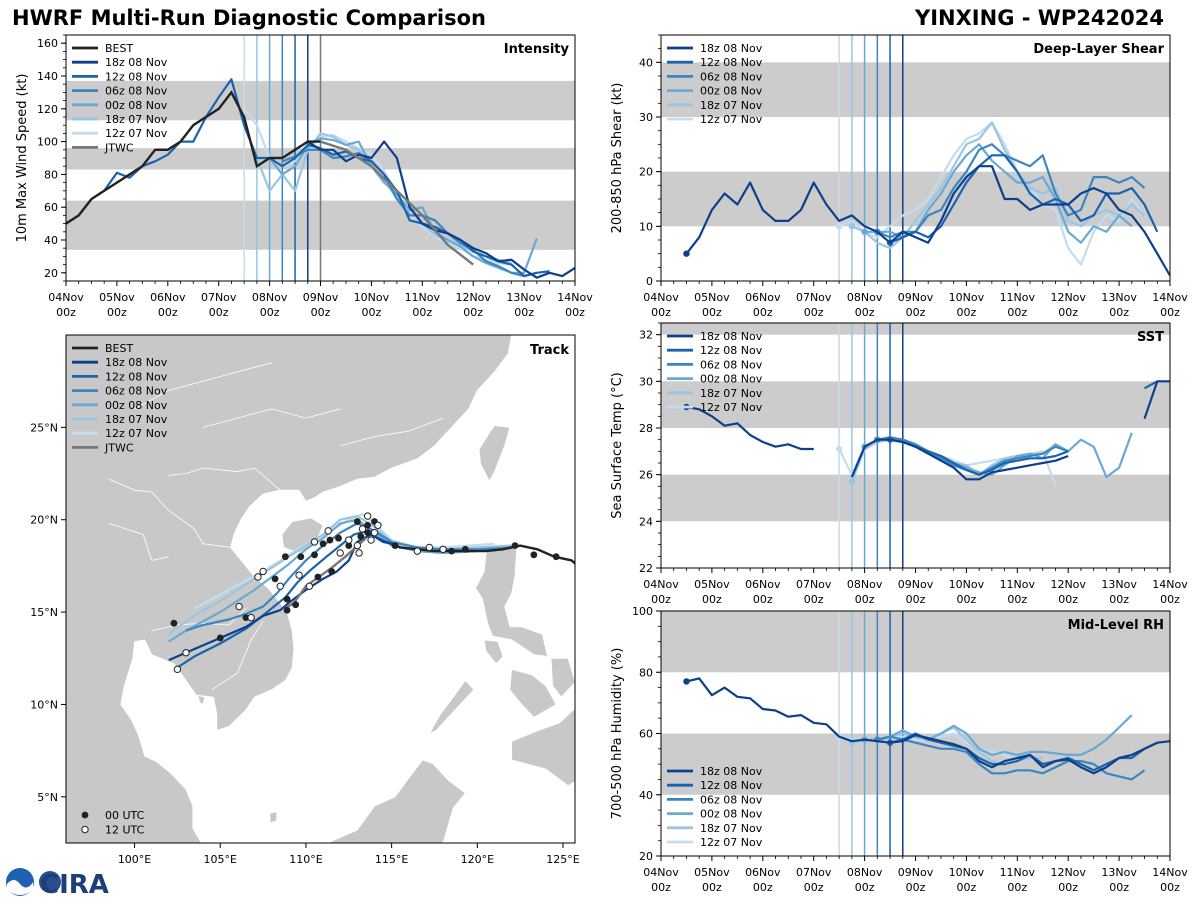 Image resolution: width=1200 pixels, height=900 pixels. Describe the element at coordinates (763, 872) in the screenshot. I see `rh-xtick-day: 06Nov` at that location.